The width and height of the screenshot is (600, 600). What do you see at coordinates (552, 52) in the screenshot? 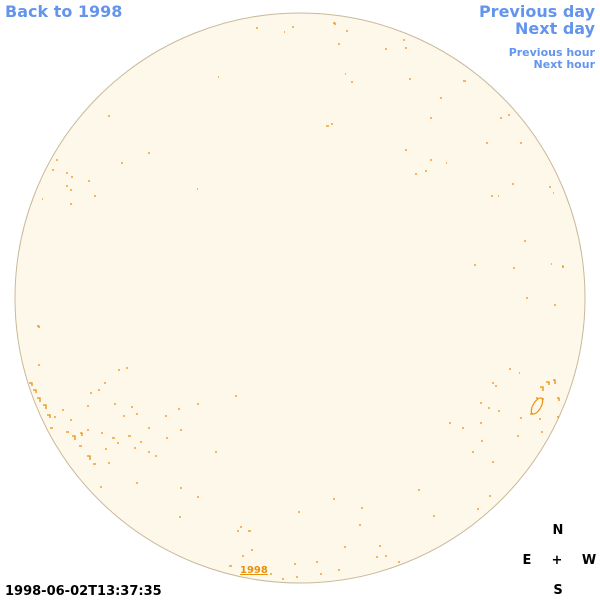
I see `previous-hour-link: Previous hour` at bounding box center [552, 52].